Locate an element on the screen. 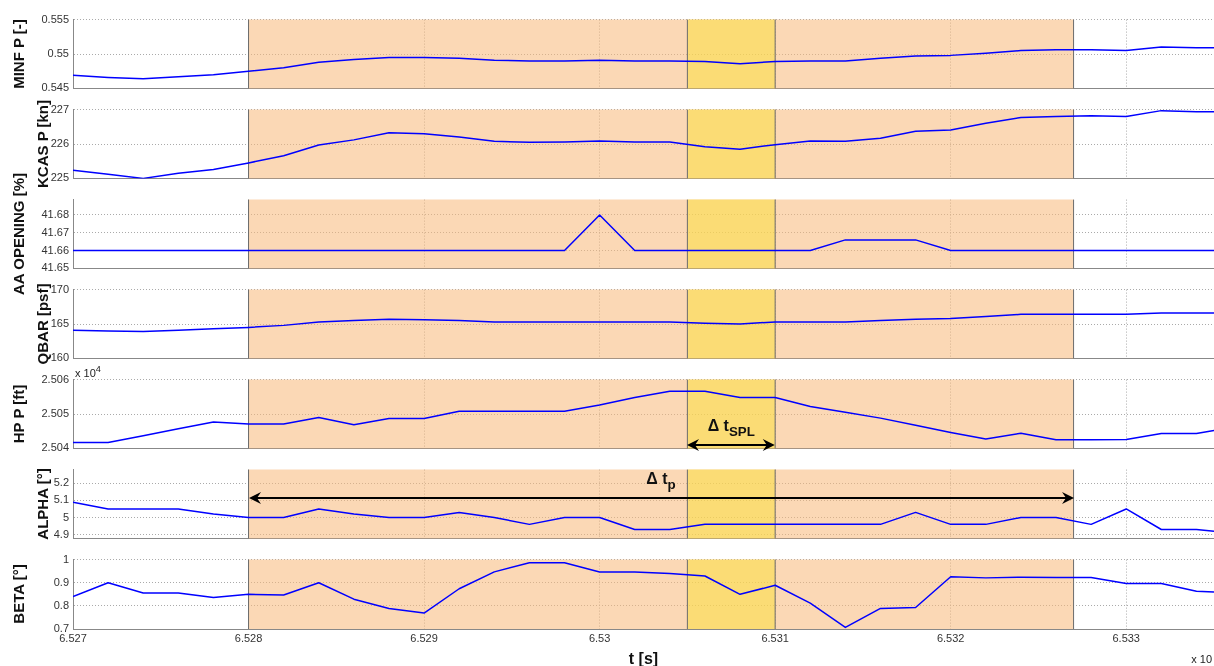  y-tick-label: 225 is located at coordinates (59, 177).